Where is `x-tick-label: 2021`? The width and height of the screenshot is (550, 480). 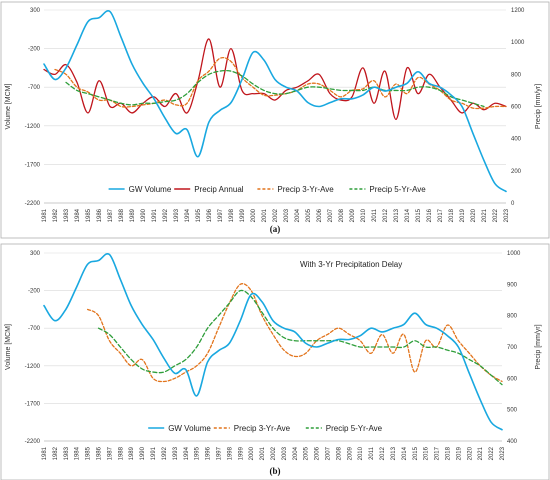 x-tick-label: 2021 is located at coordinates (485, 215).